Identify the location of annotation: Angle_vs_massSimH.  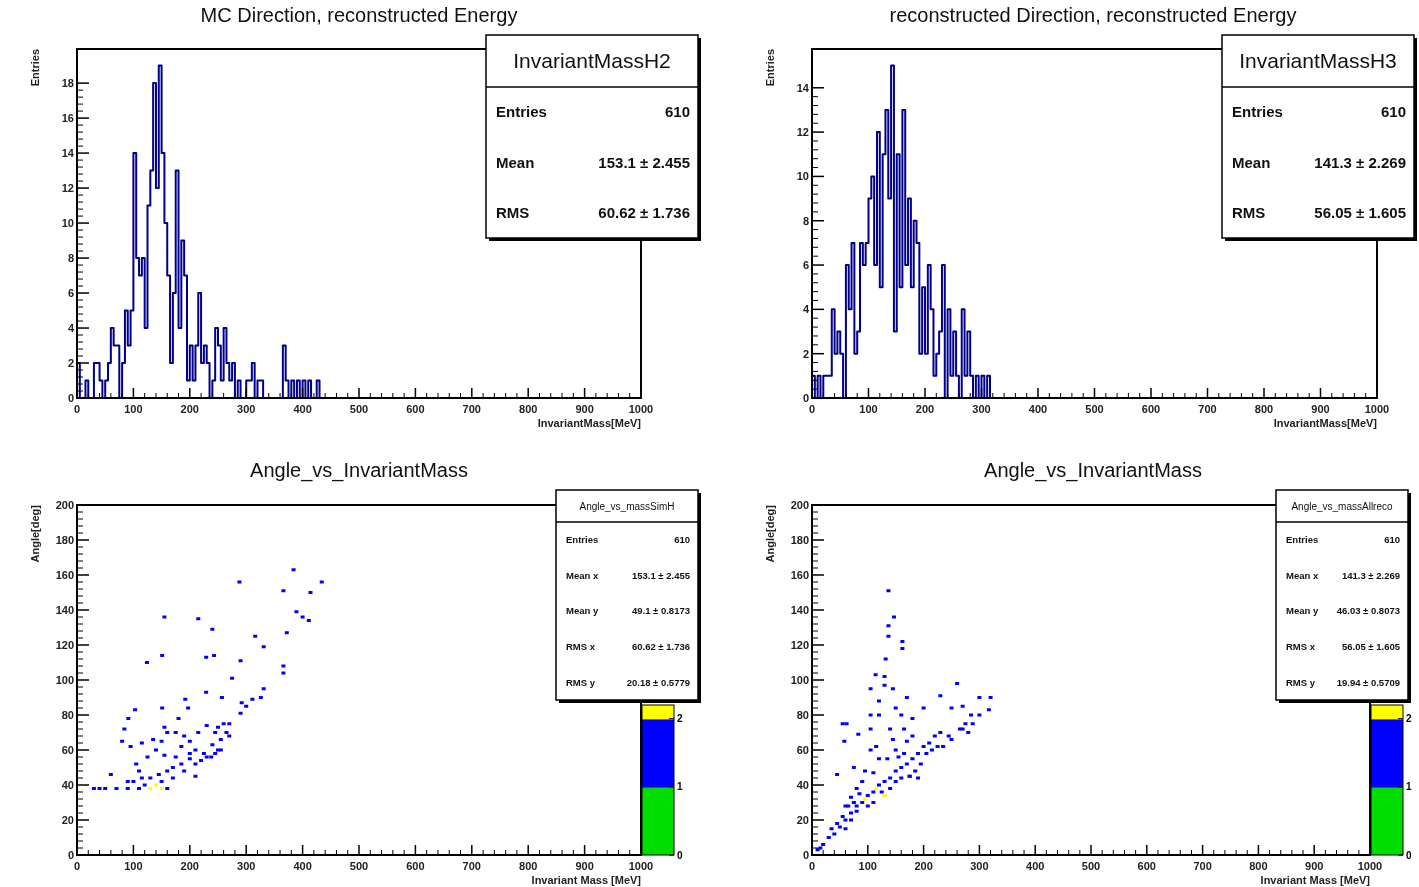
(627, 506).